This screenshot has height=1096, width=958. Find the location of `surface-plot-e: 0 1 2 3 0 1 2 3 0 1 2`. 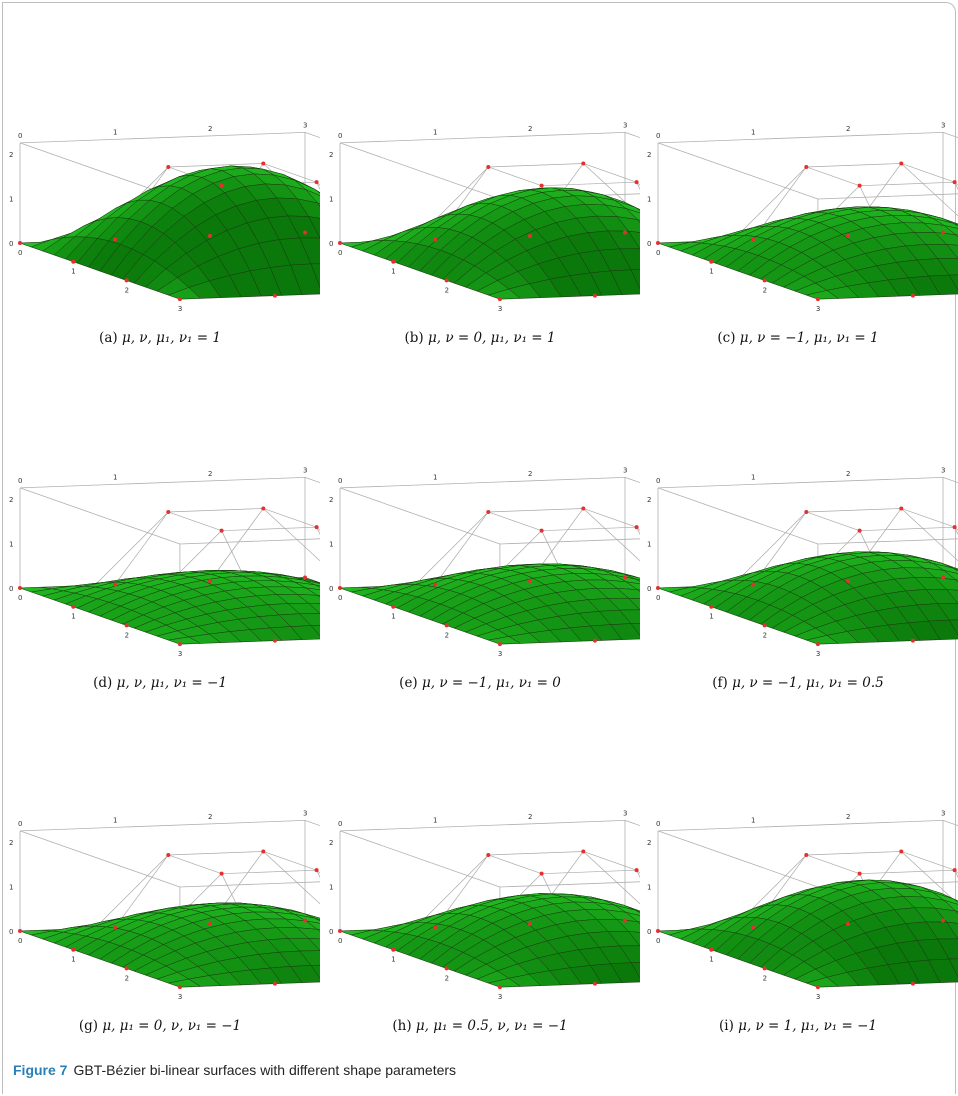

surface-plot-e: 0 1 2 3 0 1 2 3 0 1 2 is located at coordinates (484, 562).